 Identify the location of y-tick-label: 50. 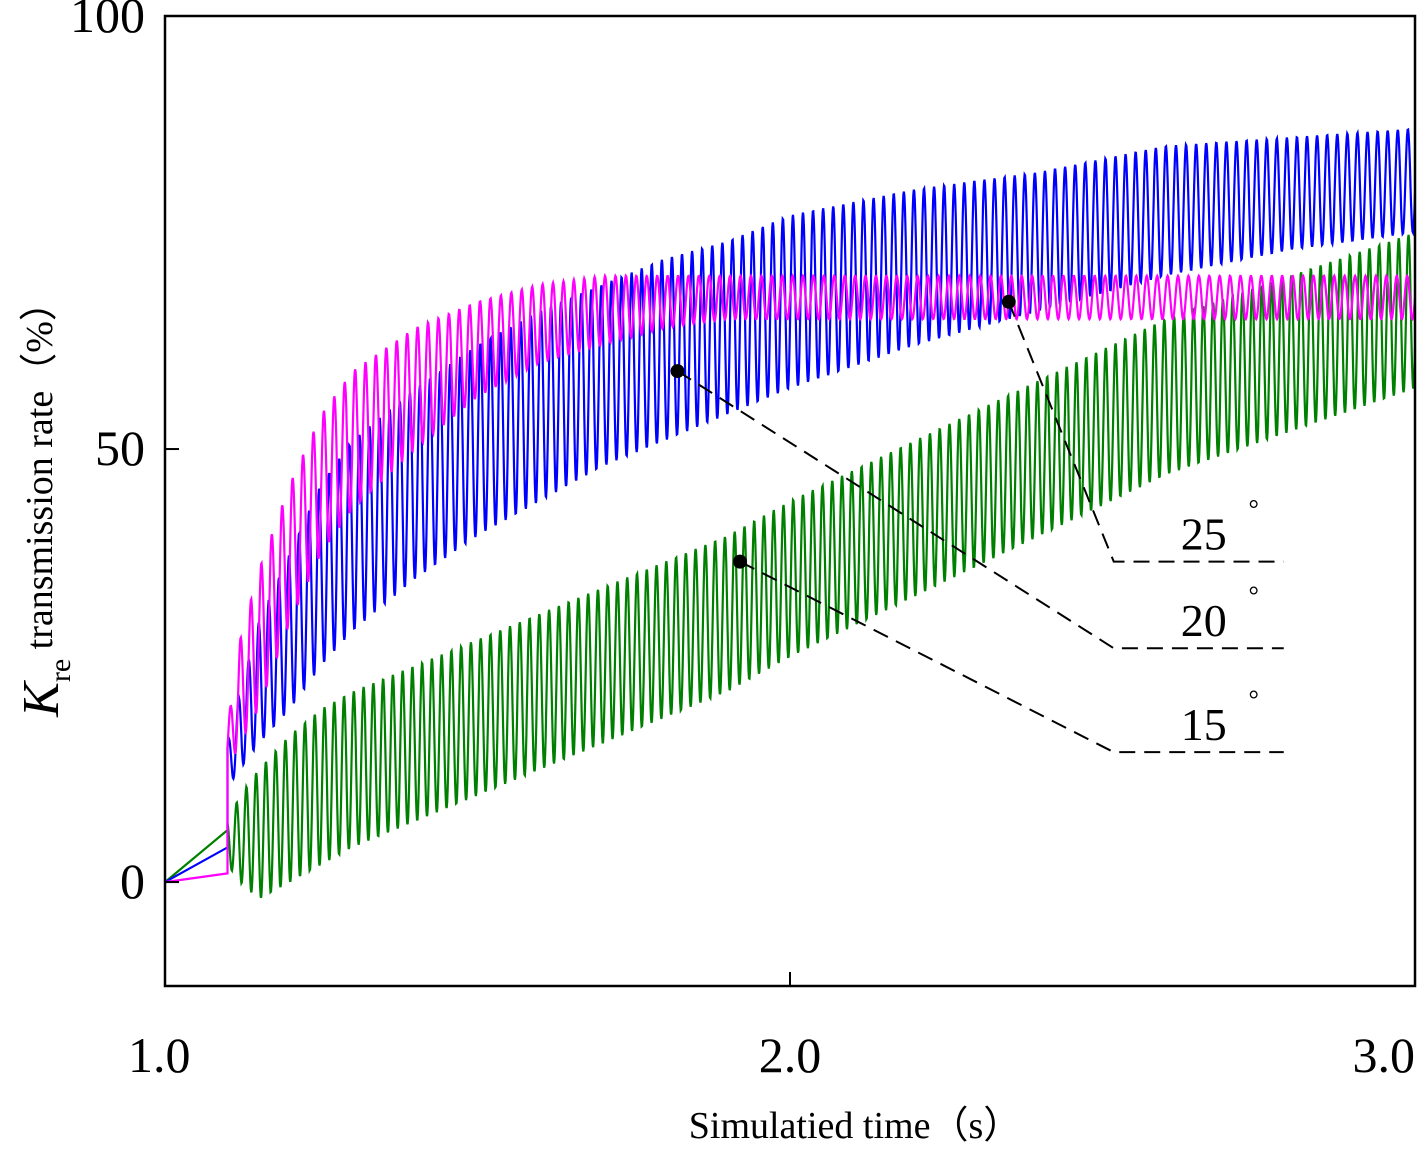
(120, 448).